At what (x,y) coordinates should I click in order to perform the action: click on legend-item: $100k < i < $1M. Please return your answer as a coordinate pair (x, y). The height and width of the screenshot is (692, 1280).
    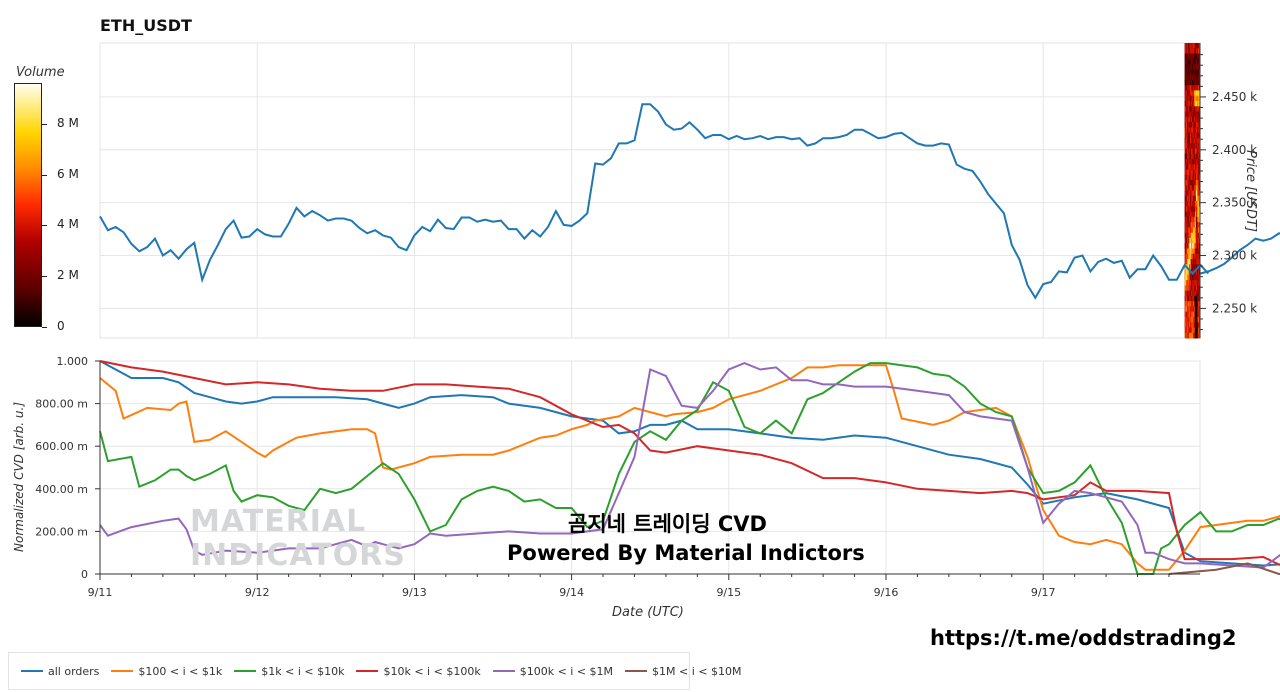
    Looking at the image, I should click on (552, 671).